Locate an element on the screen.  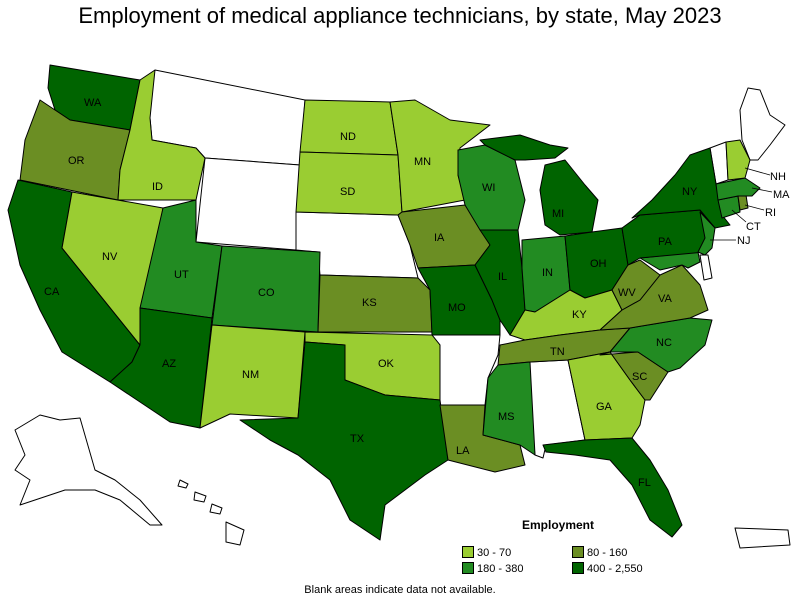
label-NH: NH is located at coordinates (778, 177).